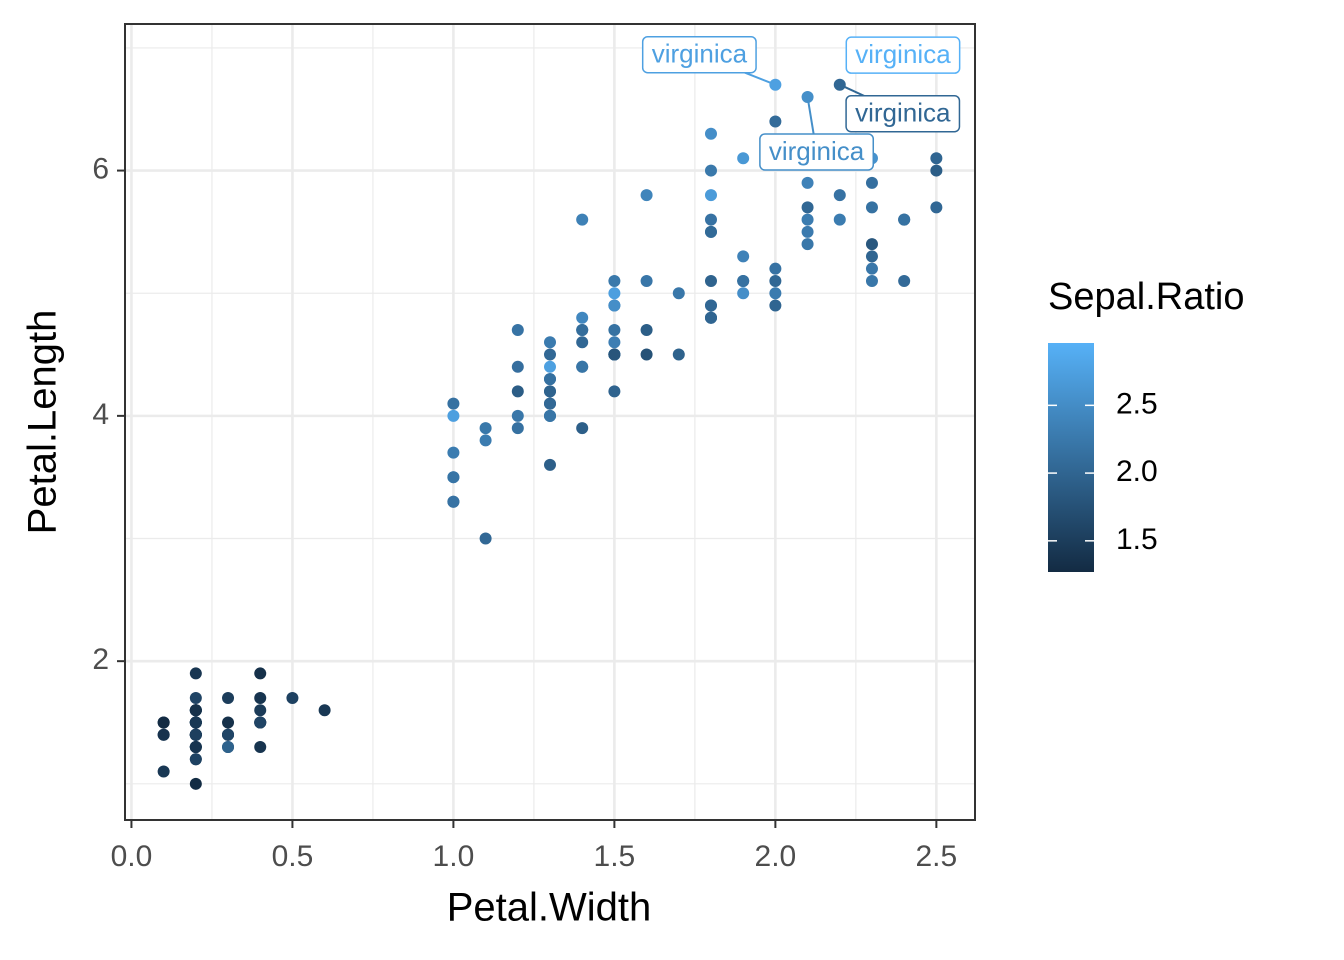 The image size is (1344, 960). Describe the element at coordinates (293, 856) in the screenshot. I see `x-tick-label: 0.5` at that location.